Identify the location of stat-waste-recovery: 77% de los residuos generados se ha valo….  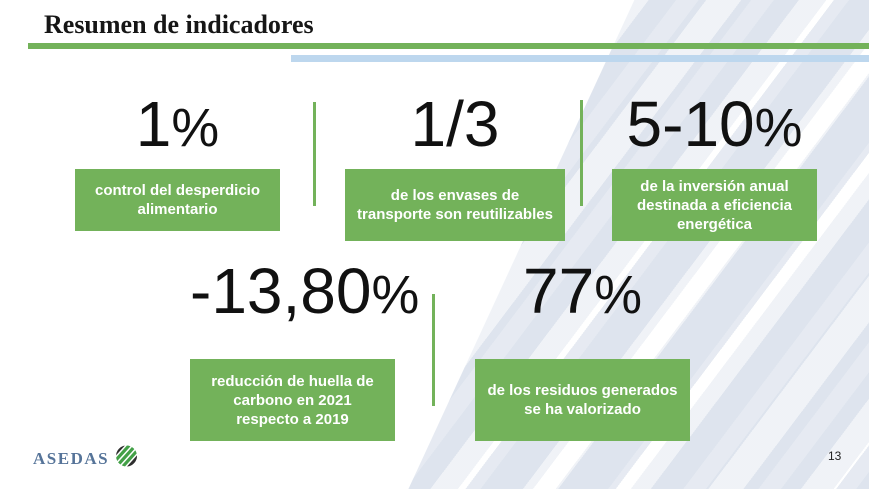
(582, 348).